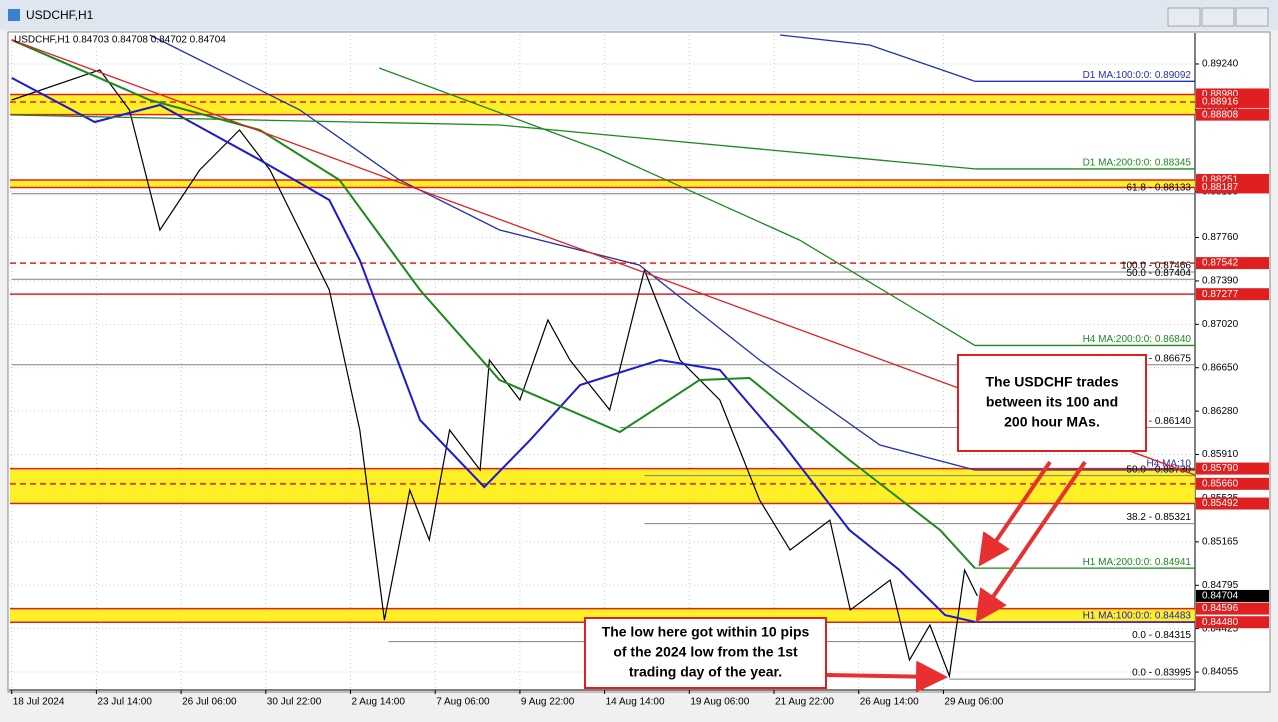  I want to click on x-tick-label: 14 Aug 14:00, so click(635, 702).